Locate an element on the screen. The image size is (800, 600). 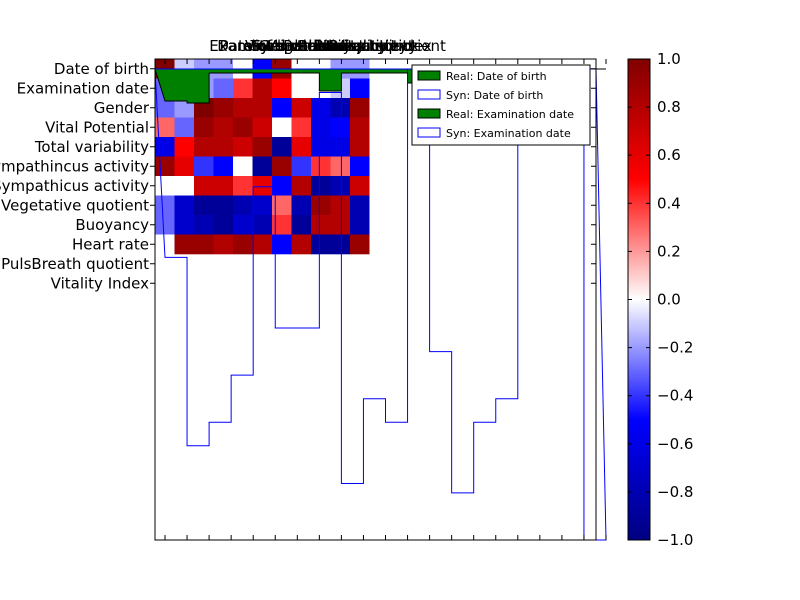
y-tick-label: Sympathicus activity is located at coordinates (74, 186).